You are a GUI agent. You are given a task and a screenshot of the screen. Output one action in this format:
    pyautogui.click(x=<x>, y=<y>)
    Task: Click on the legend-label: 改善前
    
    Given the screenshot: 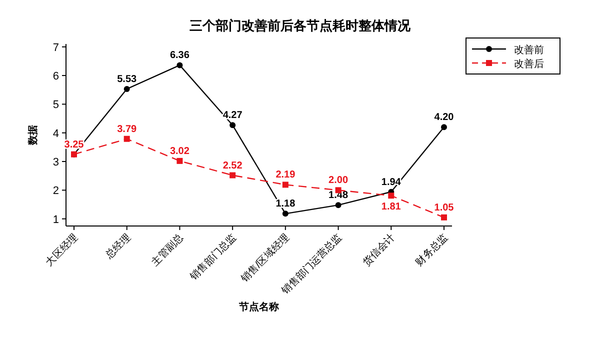 What is the action you would take?
    pyautogui.click(x=529, y=50)
    